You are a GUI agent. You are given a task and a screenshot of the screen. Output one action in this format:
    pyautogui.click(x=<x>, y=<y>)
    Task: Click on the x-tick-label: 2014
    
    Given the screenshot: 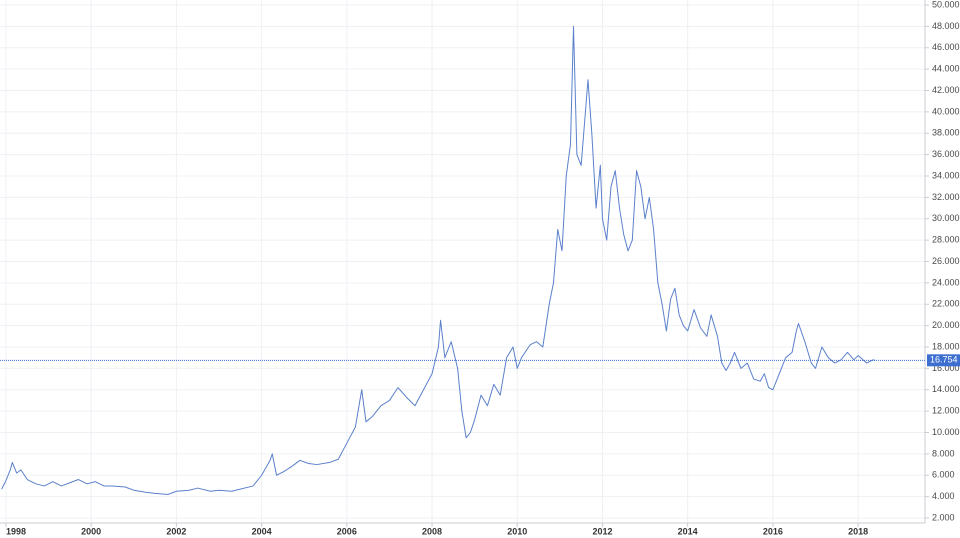 What is the action you would take?
    pyautogui.click(x=688, y=531)
    